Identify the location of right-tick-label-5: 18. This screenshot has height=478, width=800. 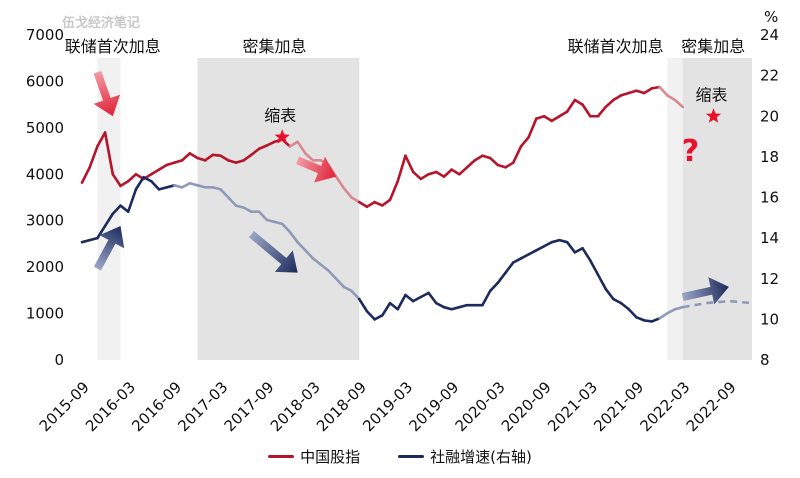
(769, 157).